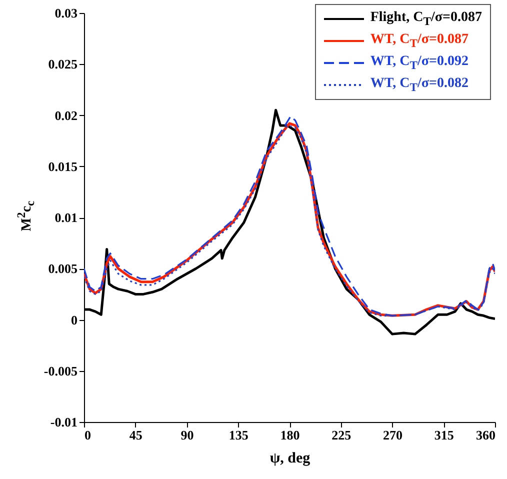  What do you see at coordinates (66, 217) in the screenshot?
I see `y-tick-label: 0.01` at bounding box center [66, 217].